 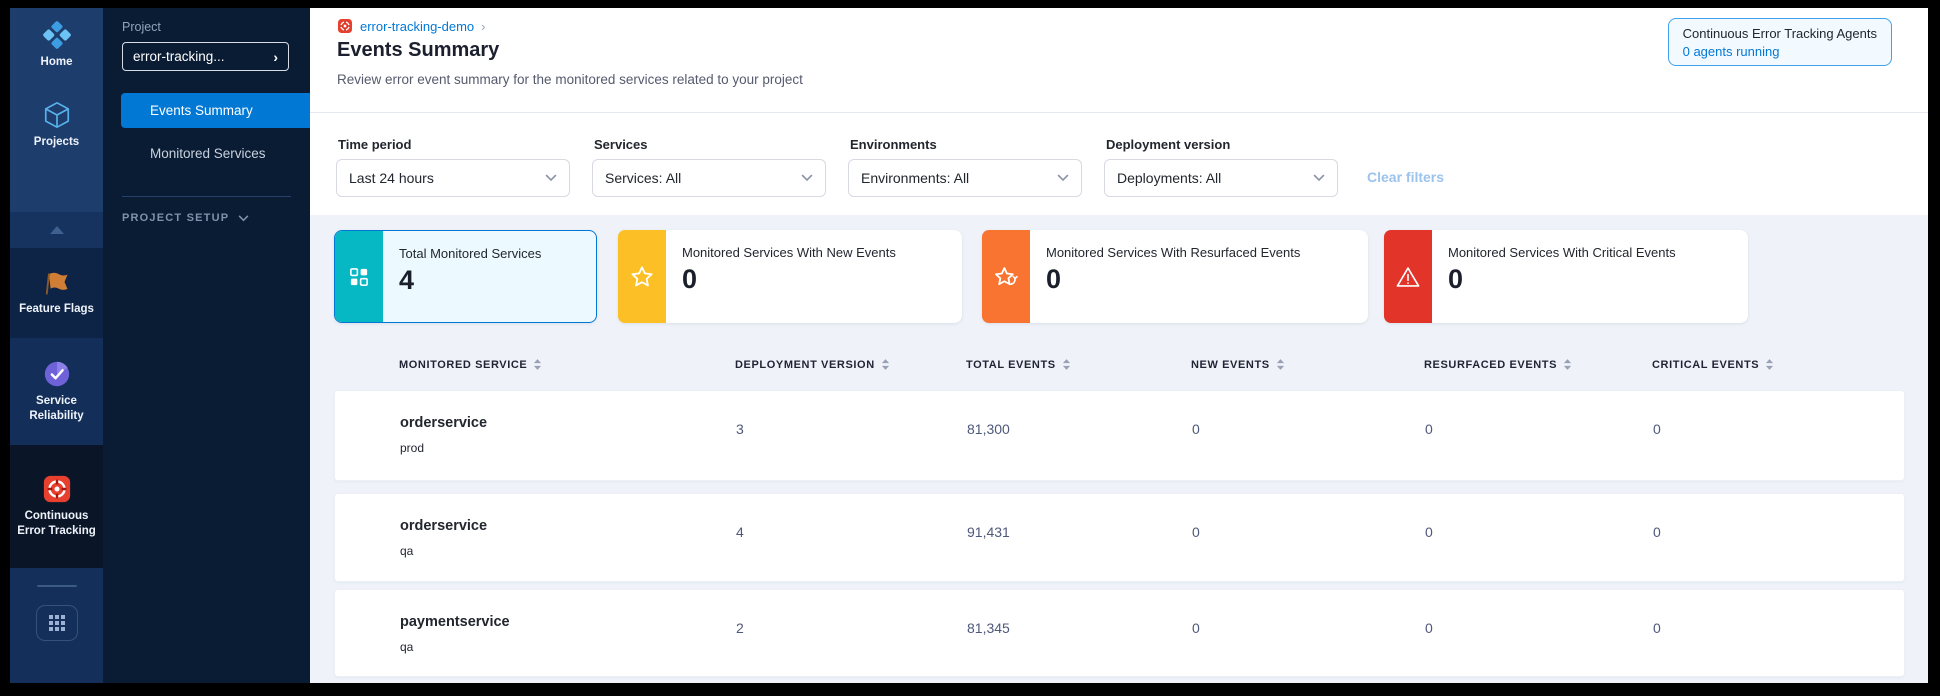 What do you see at coordinates (465, 276) in the screenshot?
I see `card-total-monitored-services: Total Monitored Services 4` at bounding box center [465, 276].